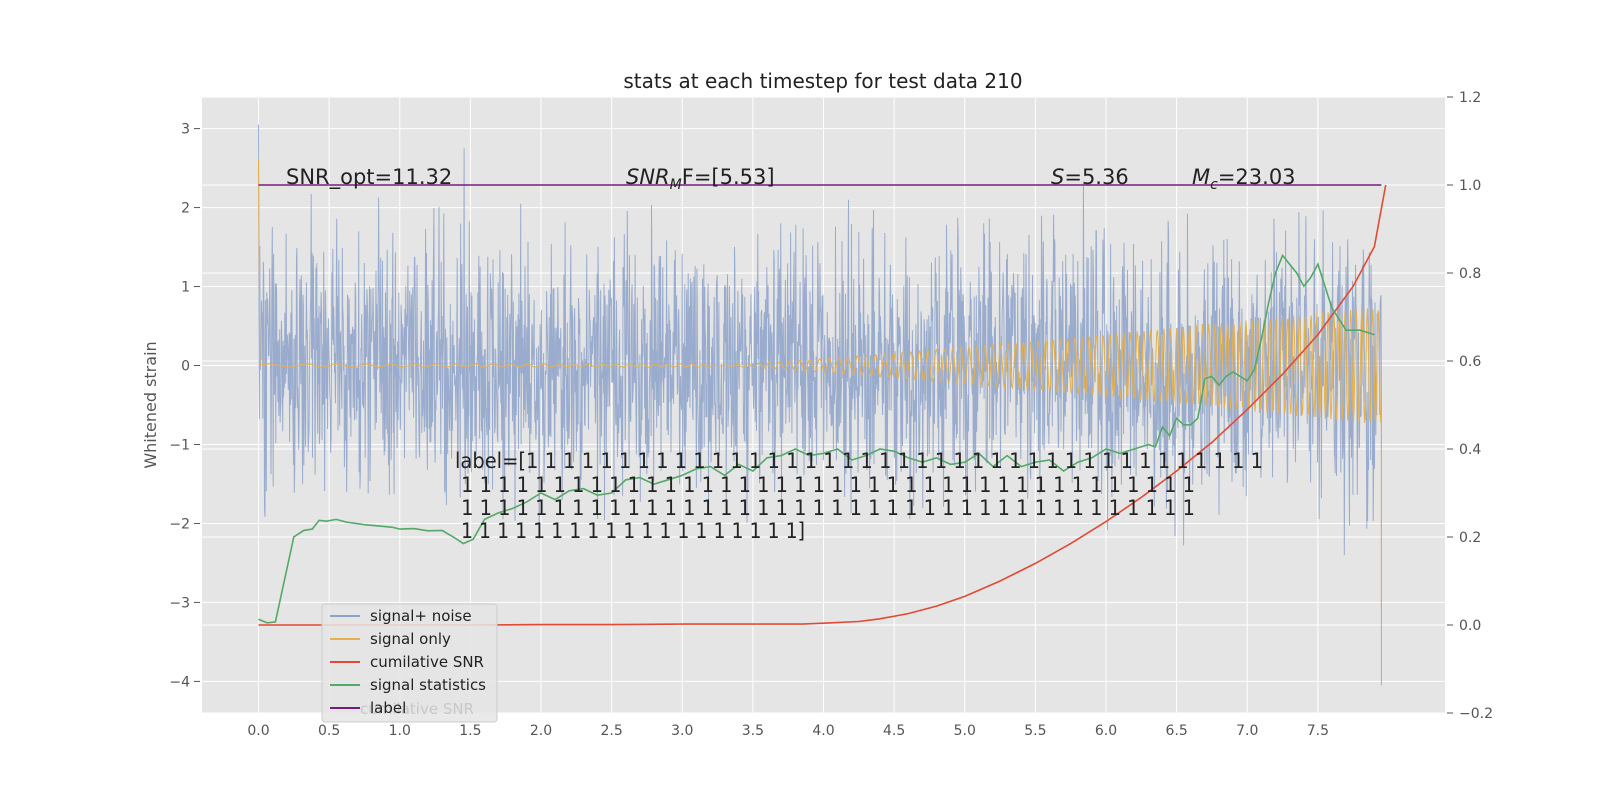 This screenshot has height=804, width=1600. I want to click on chart-title: stats at each timestep for test data 210, so click(822, 81).